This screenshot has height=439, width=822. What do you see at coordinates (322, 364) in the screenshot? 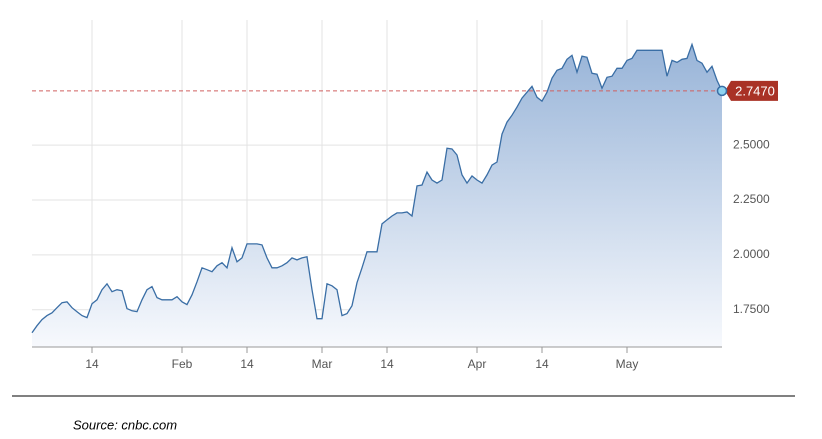
I see `x-tick-label: Mar` at bounding box center [322, 364].